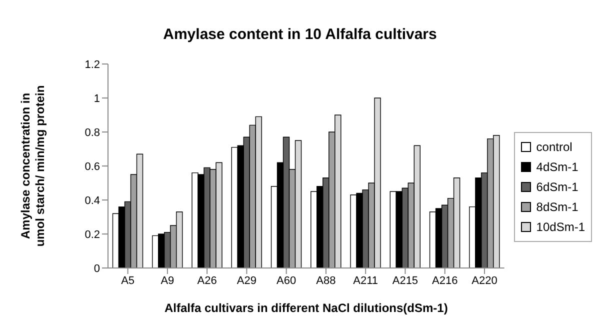  I want to click on chart-title: Amylase content in 10 Alfalfa cultivars, so click(300, 35).